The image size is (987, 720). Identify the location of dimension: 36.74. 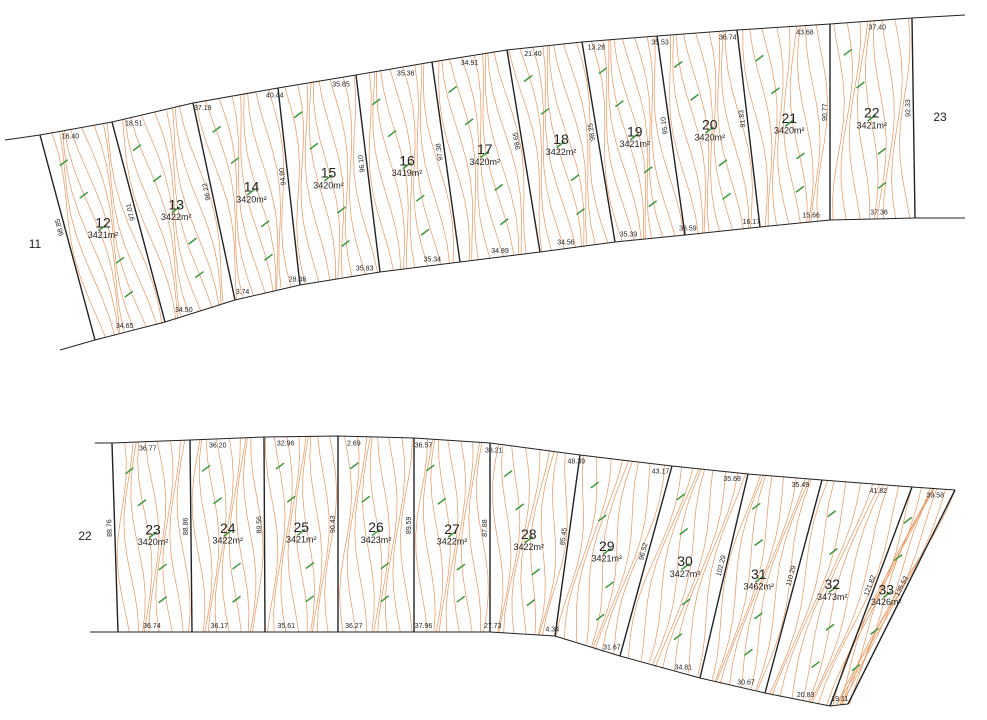
(152, 626).